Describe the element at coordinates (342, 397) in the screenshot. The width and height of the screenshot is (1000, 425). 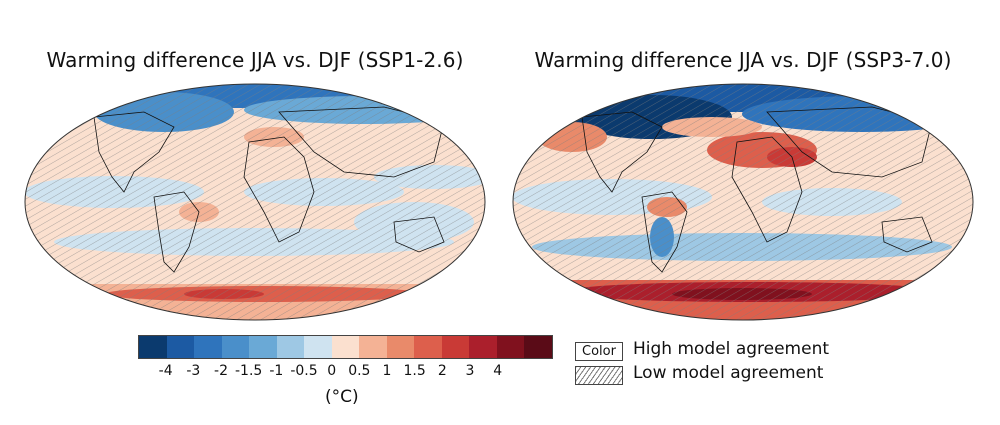
I see `colorbar-unit: (°C)` at that location.